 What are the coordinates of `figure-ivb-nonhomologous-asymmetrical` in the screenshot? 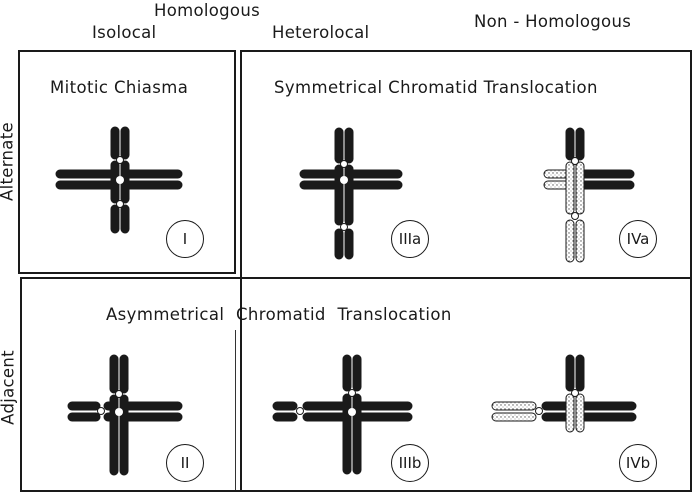 It's located at (564, 393).